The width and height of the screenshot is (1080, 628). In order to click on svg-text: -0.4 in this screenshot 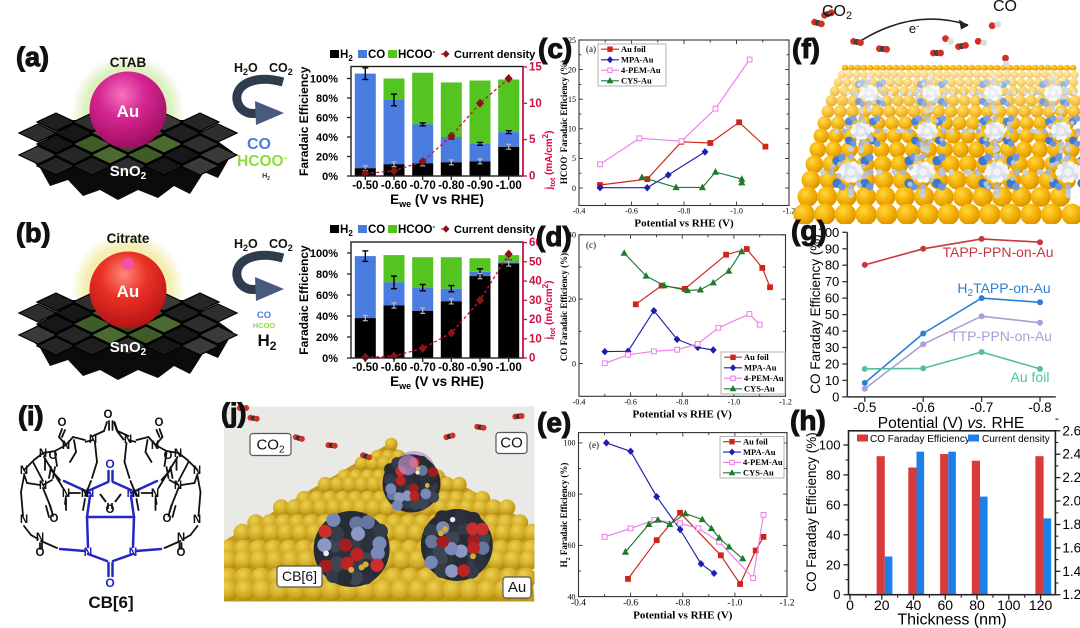, I will do `click(579, 211)`.